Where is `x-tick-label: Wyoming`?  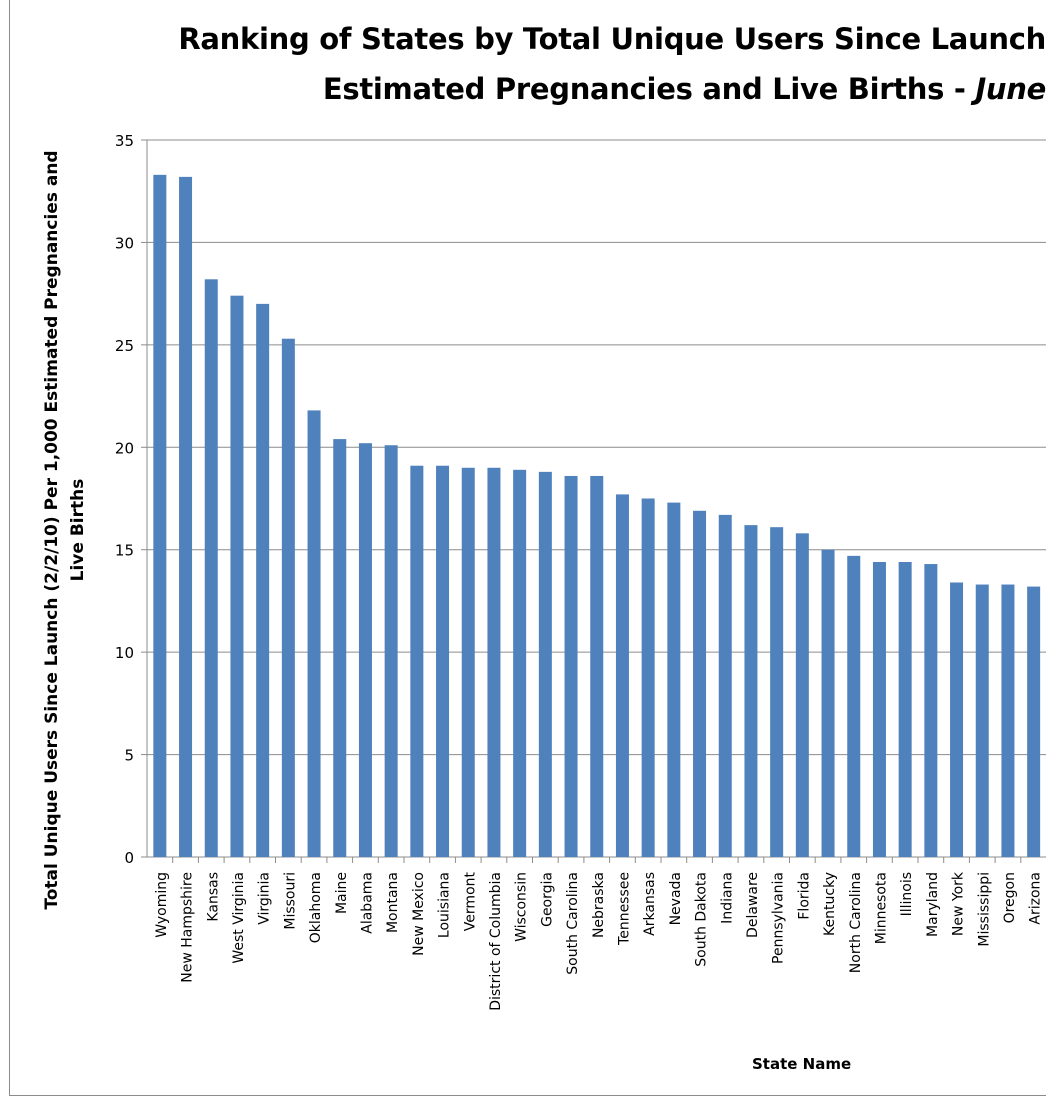
x-tick-label: Wyoming is located at coordinates (162, 905).